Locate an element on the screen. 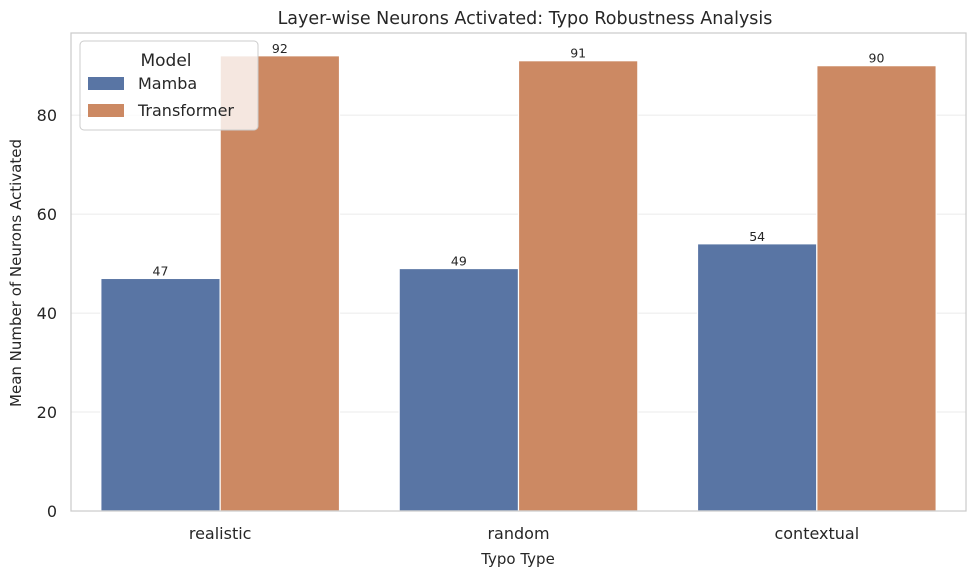 This screenshot has width=976, height=580. bar-data-label: 54 is located at coordinates (757, 236).